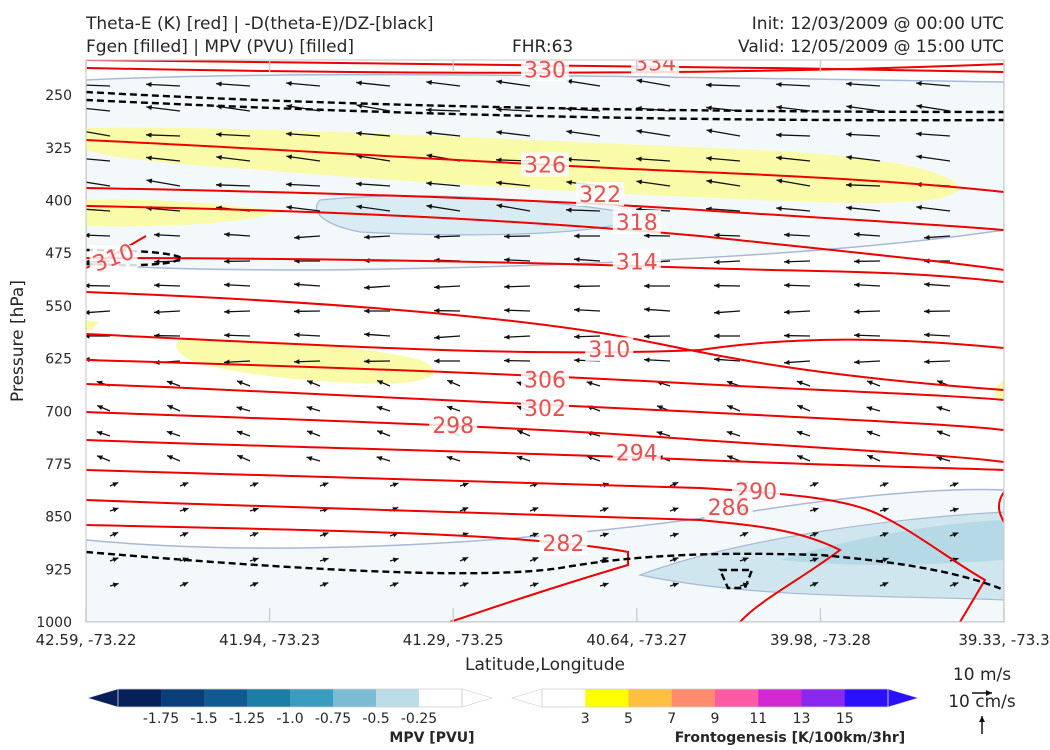  What do you see at coordinates (58, 96) in the screenshot?
I see `y-tick-label: 250` at bounding box center [58, 96].